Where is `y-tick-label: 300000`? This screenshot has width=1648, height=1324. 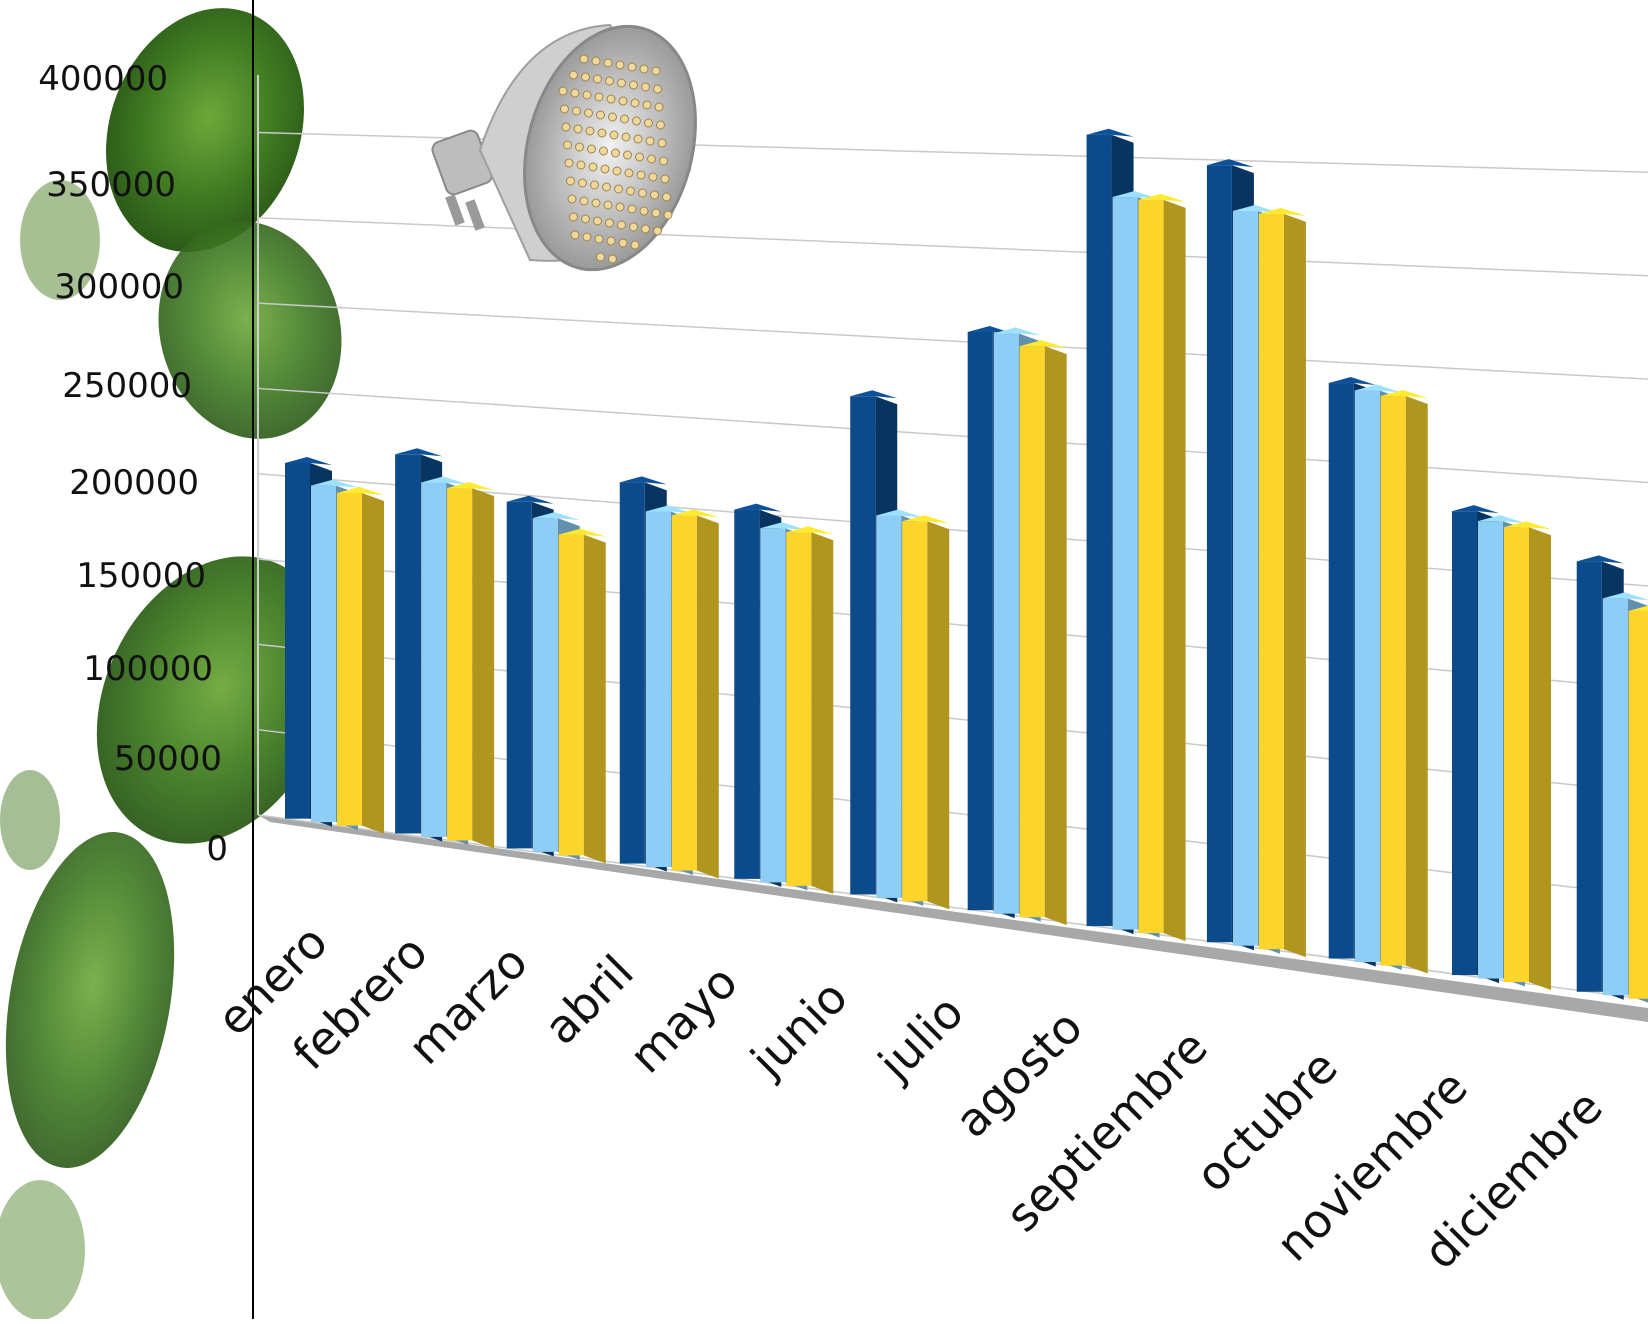 y-tick-label: 300000 is located at coordinates (119, 287).